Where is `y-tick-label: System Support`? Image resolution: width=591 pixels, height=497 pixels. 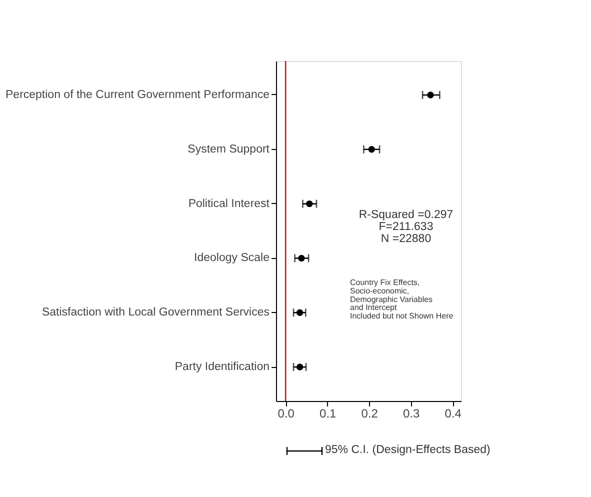 y-tick-label: System Support is located at coordinates (229, 149).